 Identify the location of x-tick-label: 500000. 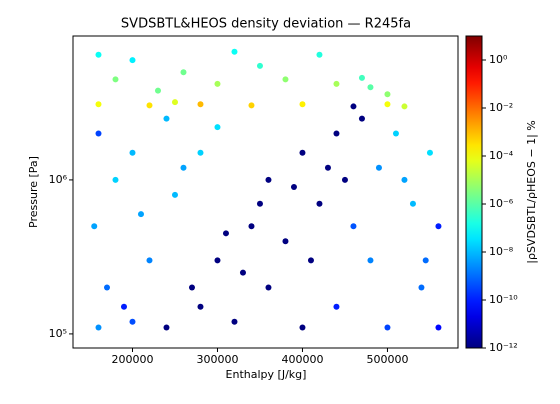
(387, 359).